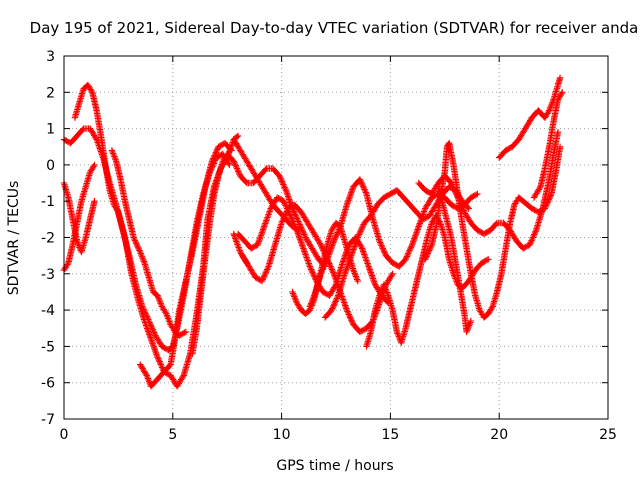  I want to click on y-tick-label: -1, so click(48, 202).